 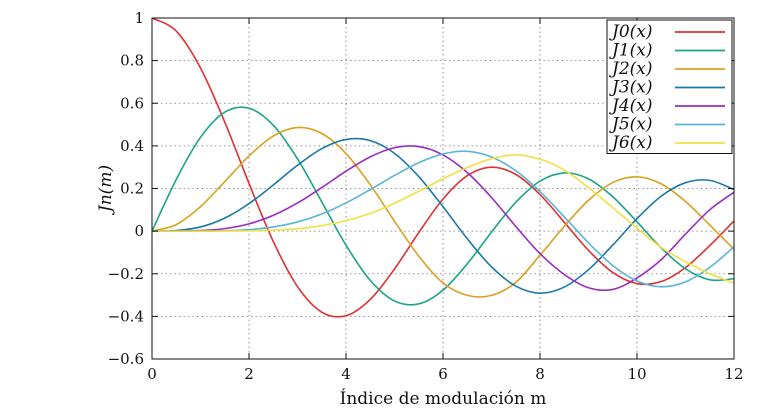 I want to click on y-tick-label: 0.6, so click(x=132, y=103).